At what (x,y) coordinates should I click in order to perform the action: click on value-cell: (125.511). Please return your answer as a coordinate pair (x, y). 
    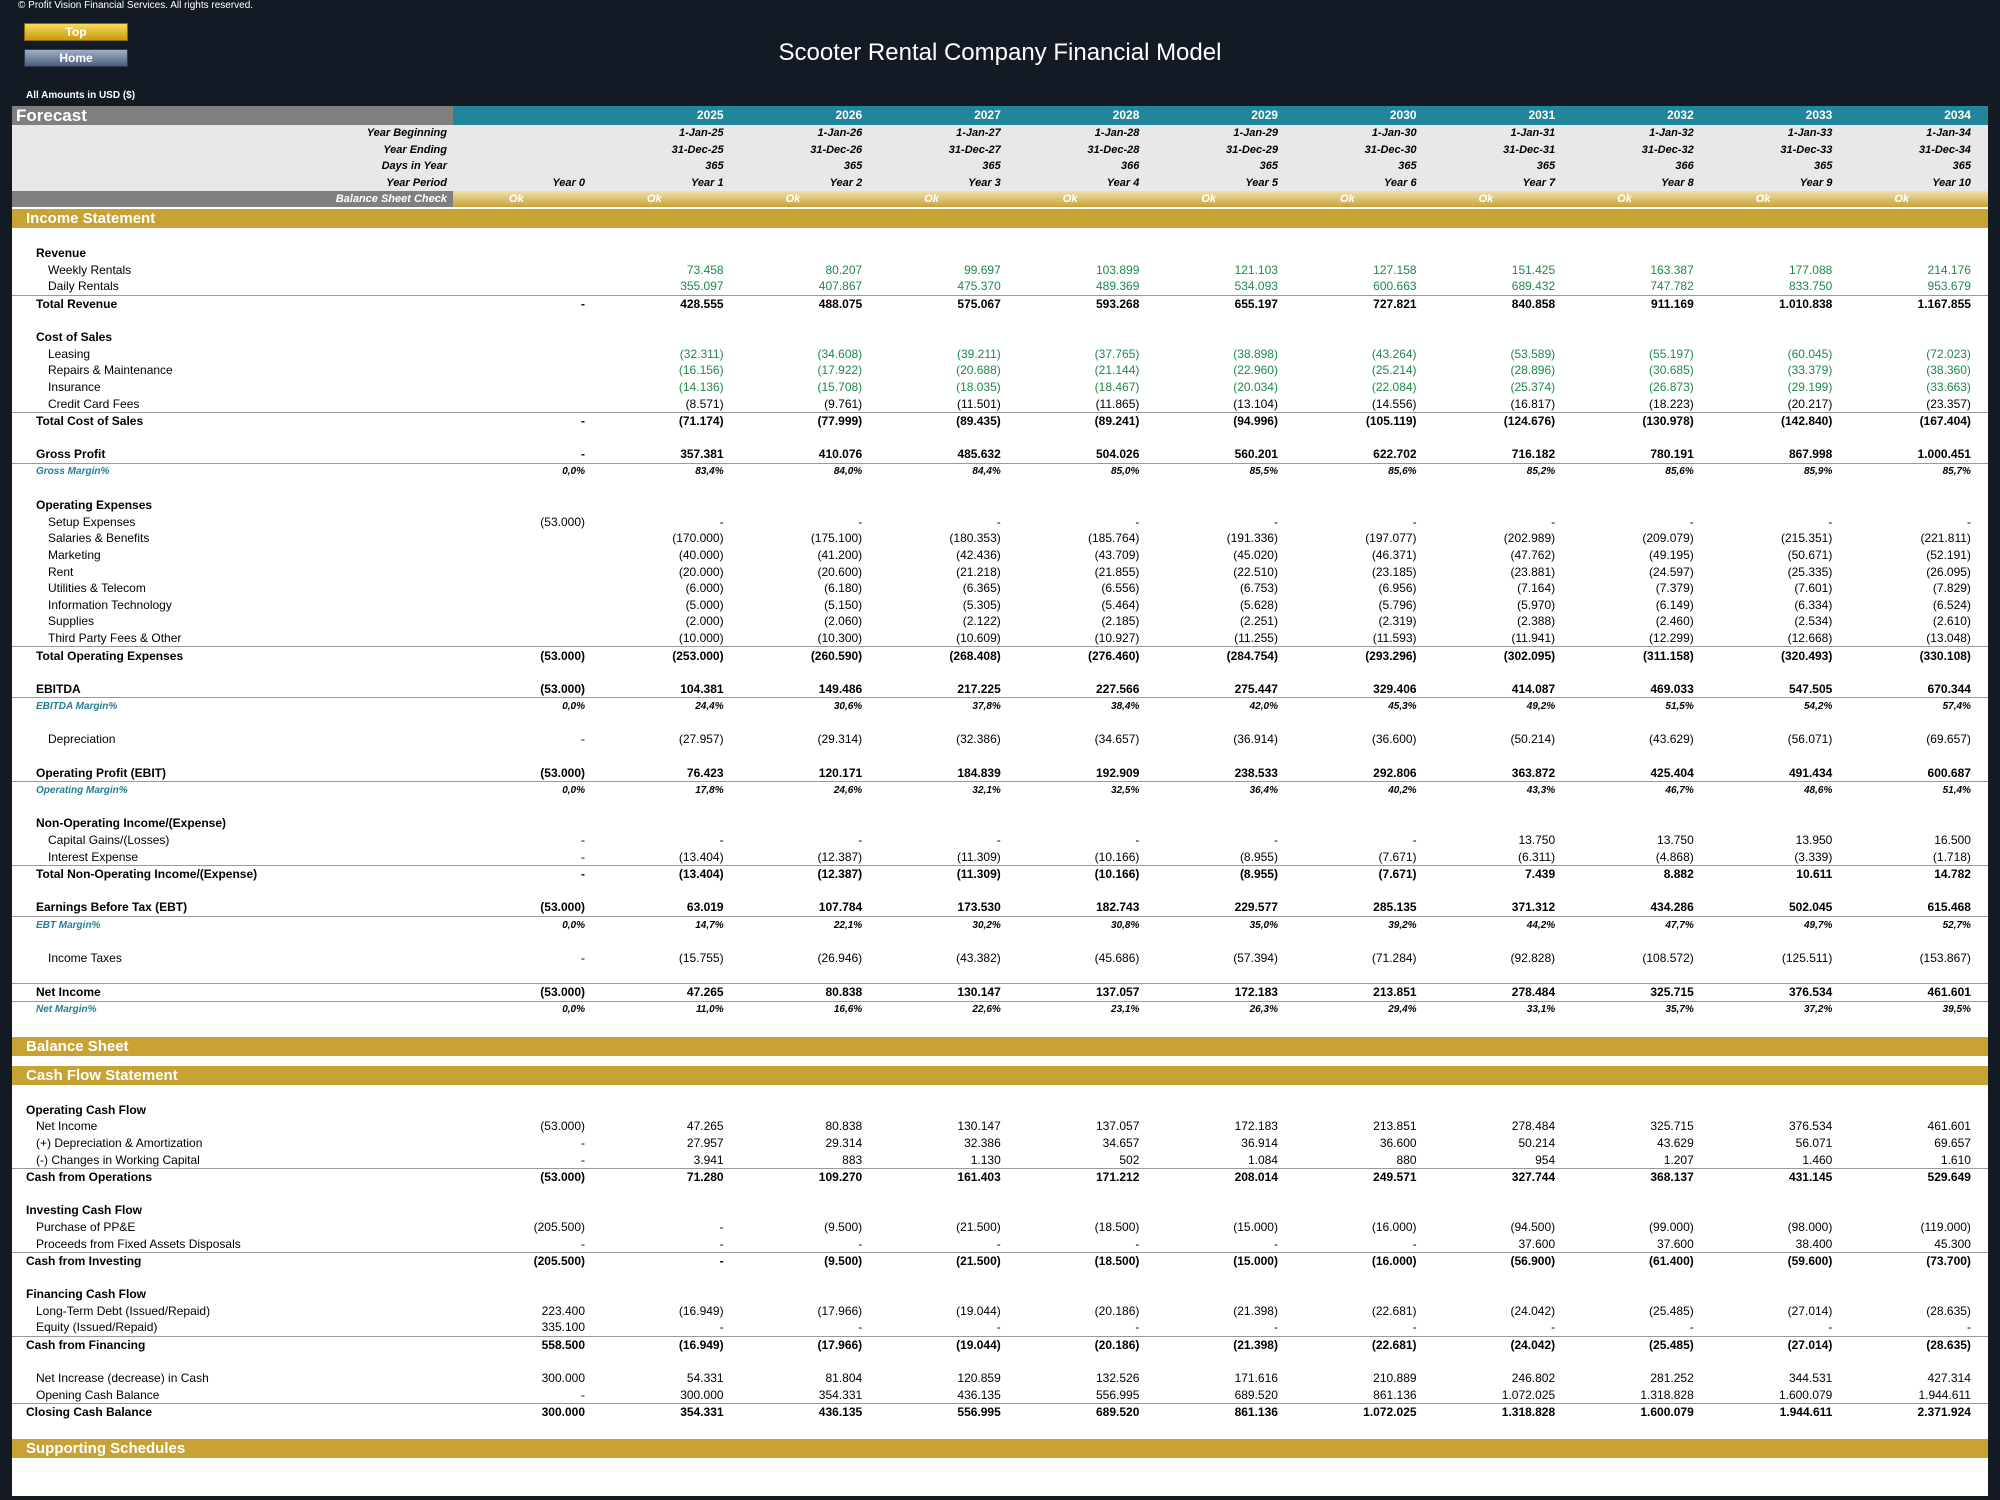
    Looking at the image, I should click on (1807, 958).